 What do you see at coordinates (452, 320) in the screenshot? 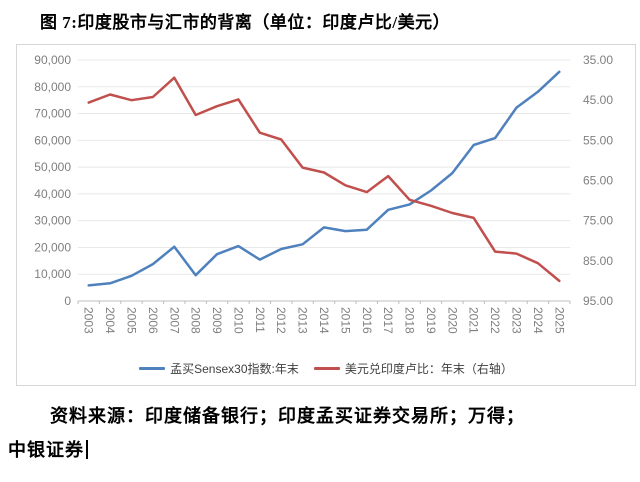
I see `svg-text: 2020` at bounding box center [452, 320].